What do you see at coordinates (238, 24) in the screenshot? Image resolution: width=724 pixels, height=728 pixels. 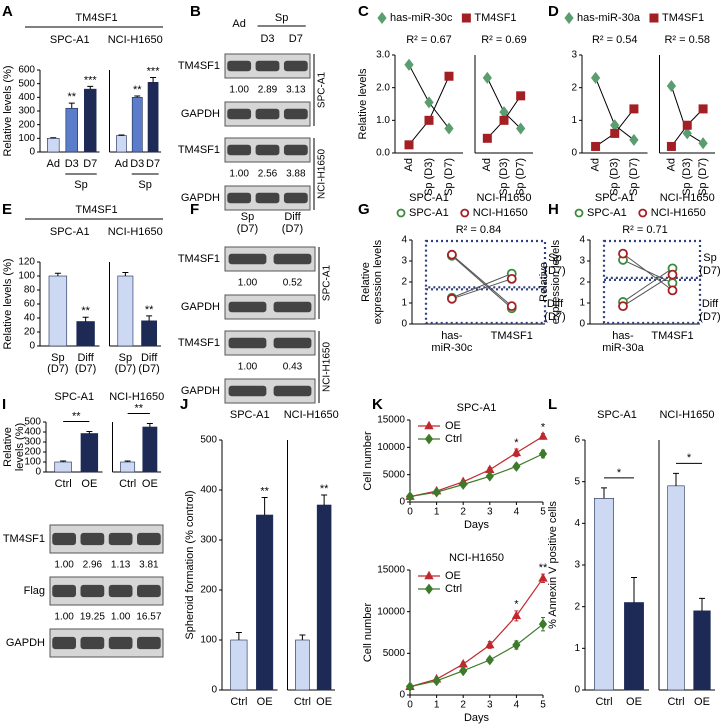 I see `column-label: Ad` at bounding box center [238, 24].